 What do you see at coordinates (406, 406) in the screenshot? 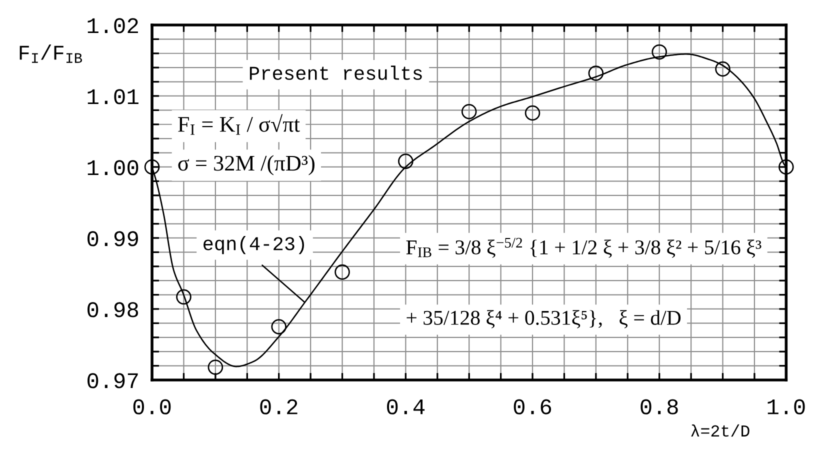
I see `x-tick-label: 0.4` at bounding box center [406, 406].